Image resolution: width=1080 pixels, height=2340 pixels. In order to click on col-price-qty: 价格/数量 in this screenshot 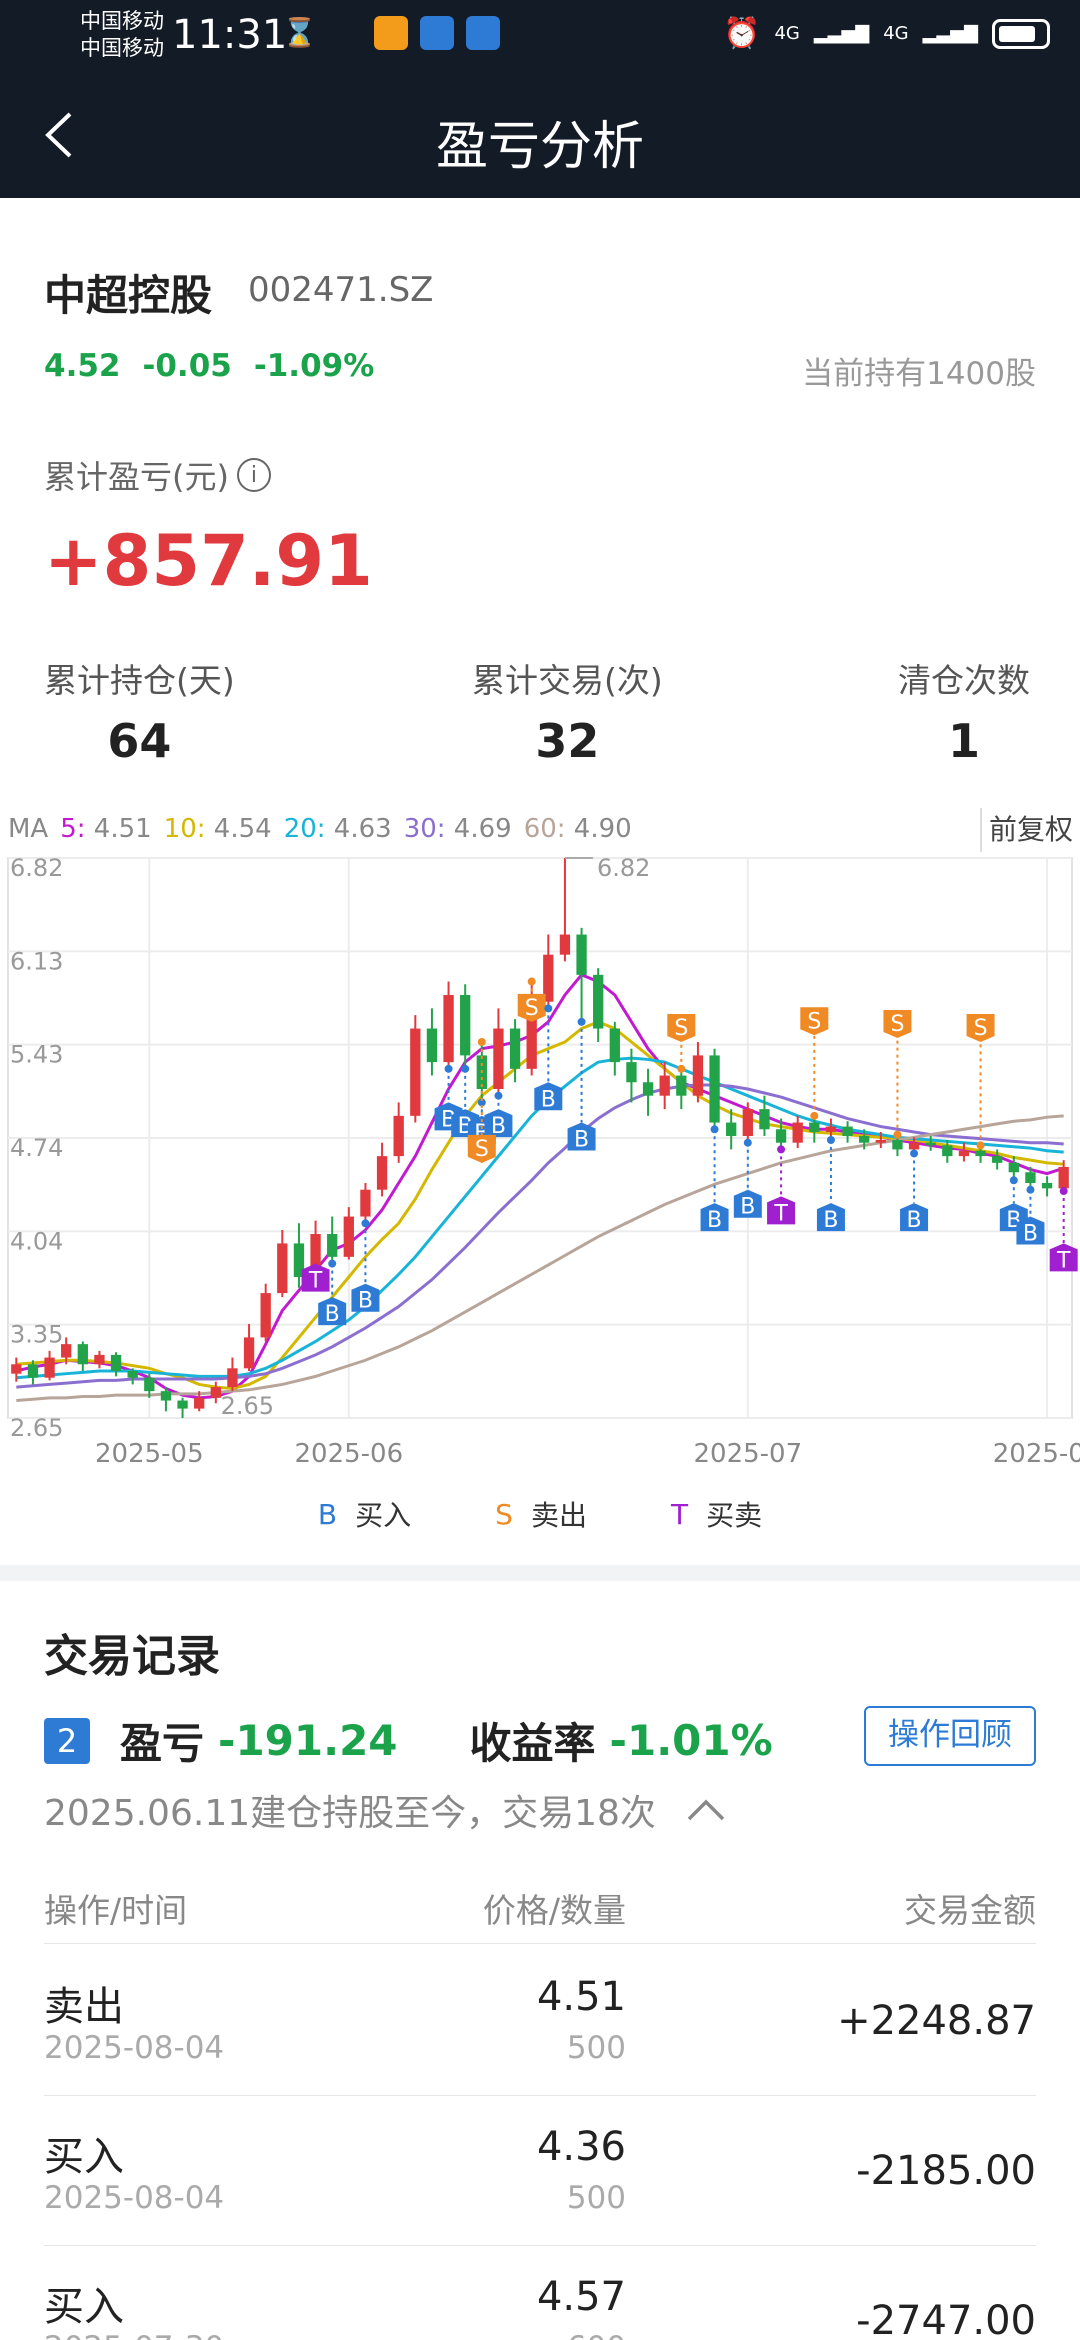, I will do `click(554, 1910)`.